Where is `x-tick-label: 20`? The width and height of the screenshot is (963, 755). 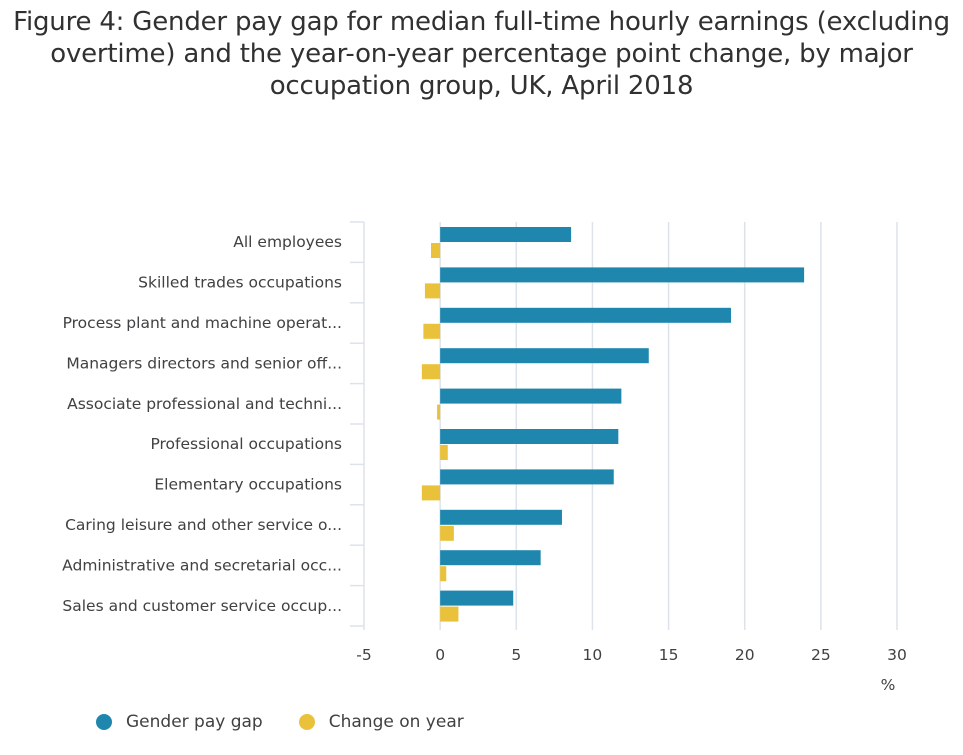 x-tick-label: 20 is located at coordinates (745, 655).